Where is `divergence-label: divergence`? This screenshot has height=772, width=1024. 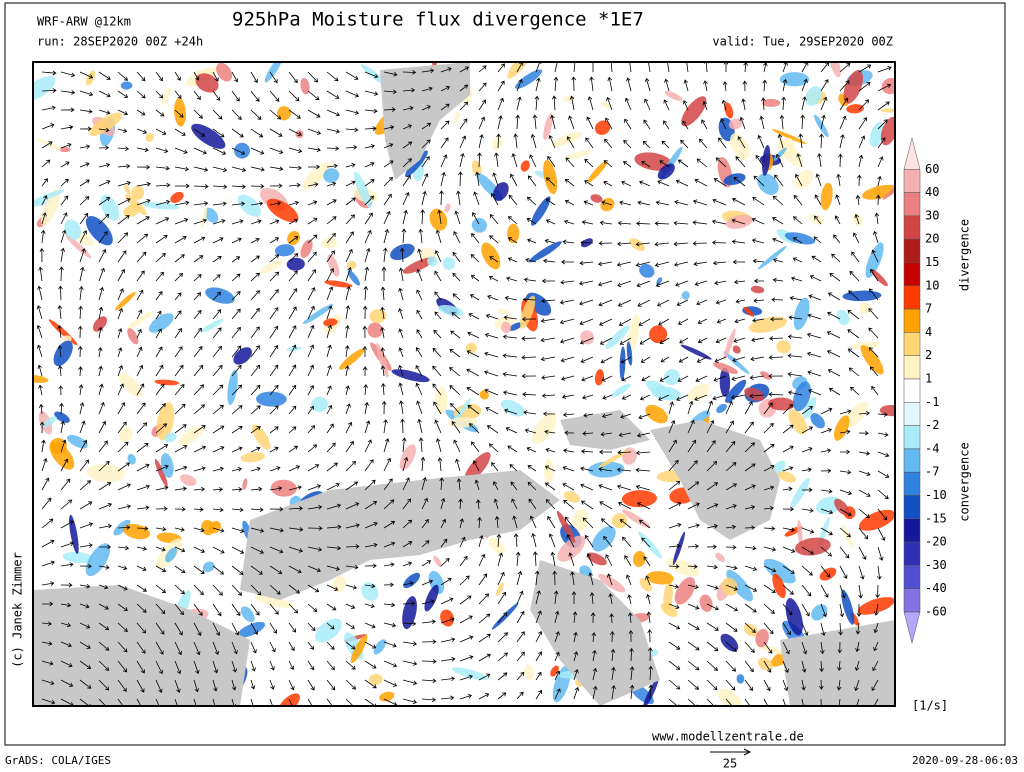
divergence-label: divergence is located at coordinates (965, 255).